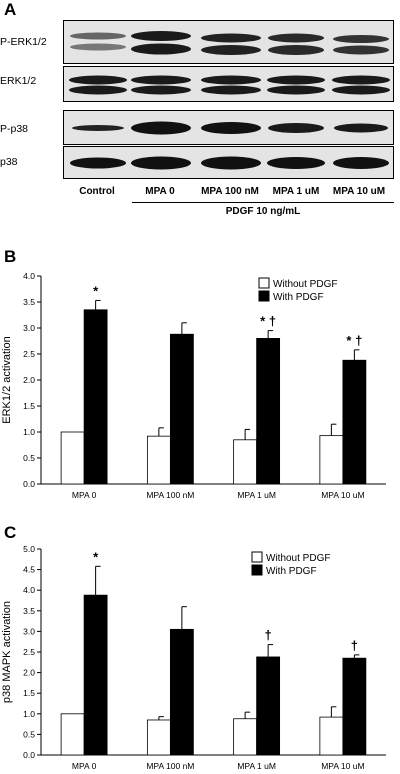 This screenshot has width=400, height=774. What do you see at coordinates (29, 549) in the screenshot?
I see `y-tick-label: 5.0` at bounding box center [29, 549].